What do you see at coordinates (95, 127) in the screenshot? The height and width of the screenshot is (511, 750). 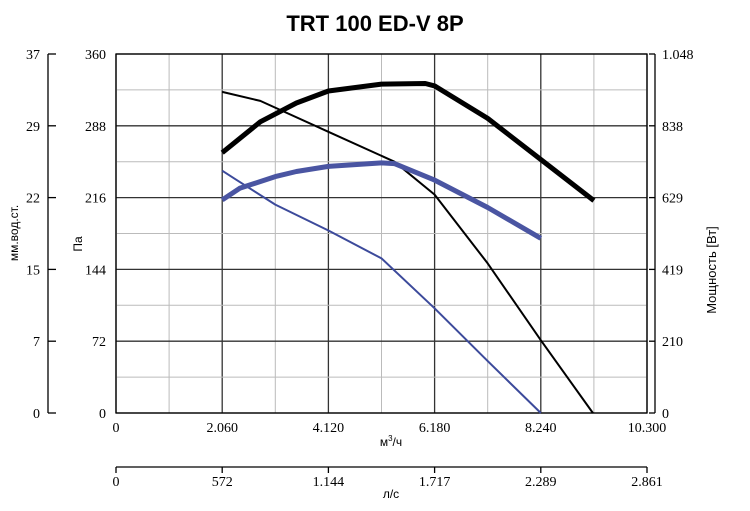 I see `y-tick-label: 288` at bounding box center [95, 127].